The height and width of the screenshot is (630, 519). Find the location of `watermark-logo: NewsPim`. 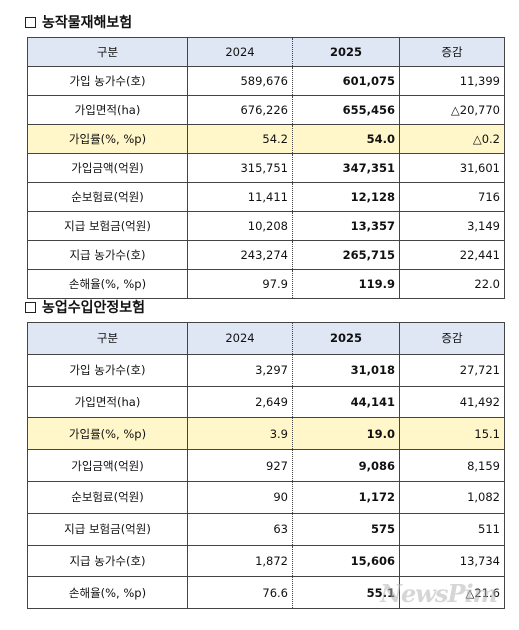

watermark-logo: NewsPim is located at coordinates (439, 593).